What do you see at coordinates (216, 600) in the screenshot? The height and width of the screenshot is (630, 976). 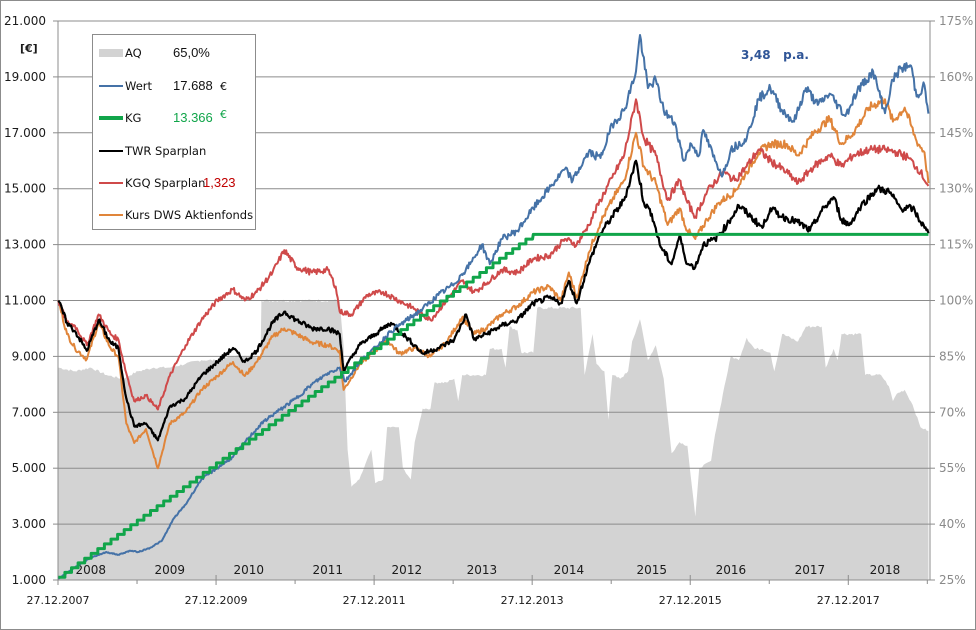 I see `x-date-label: 27.12.2009` at bounding box center [216, 600].